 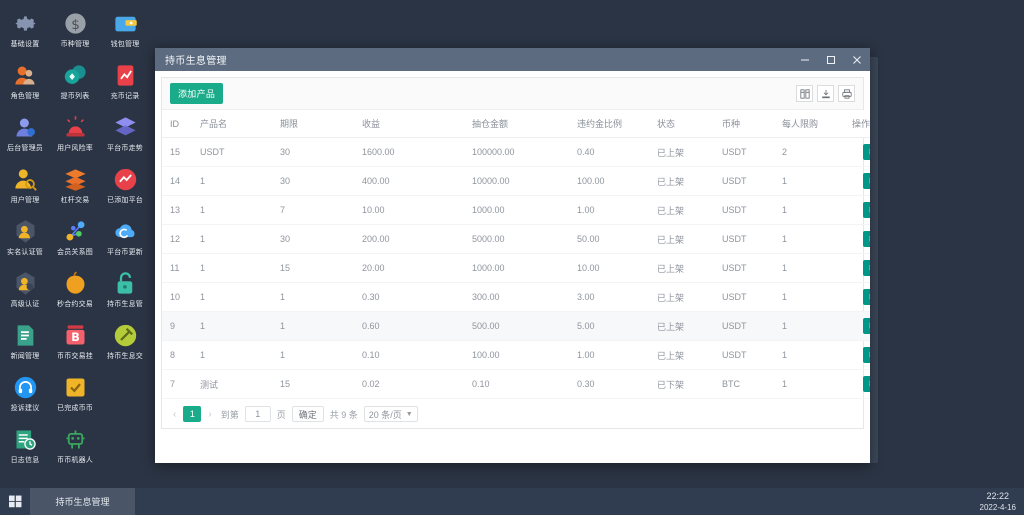 I want to click on cell-name: 1, so click(x=232, y=181).